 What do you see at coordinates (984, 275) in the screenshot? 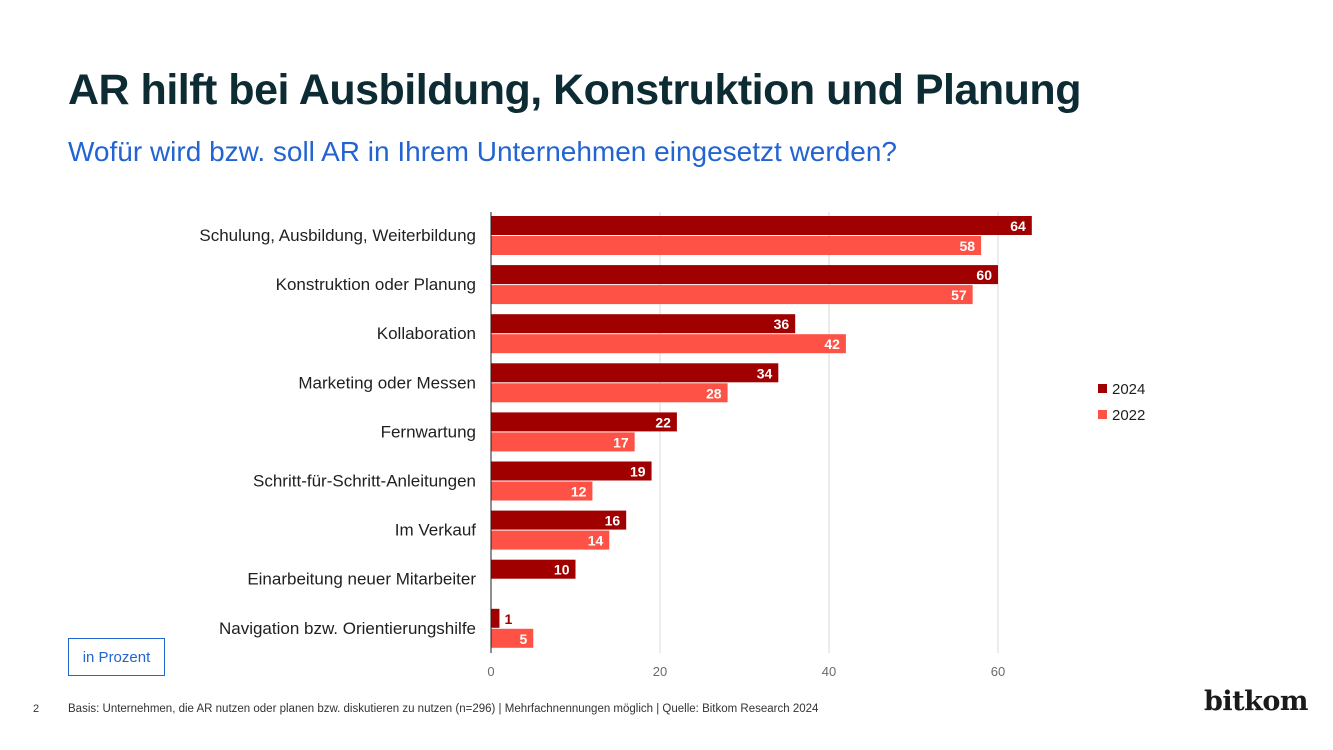
I see `data-label: 60` at bounding box center [984, 275].